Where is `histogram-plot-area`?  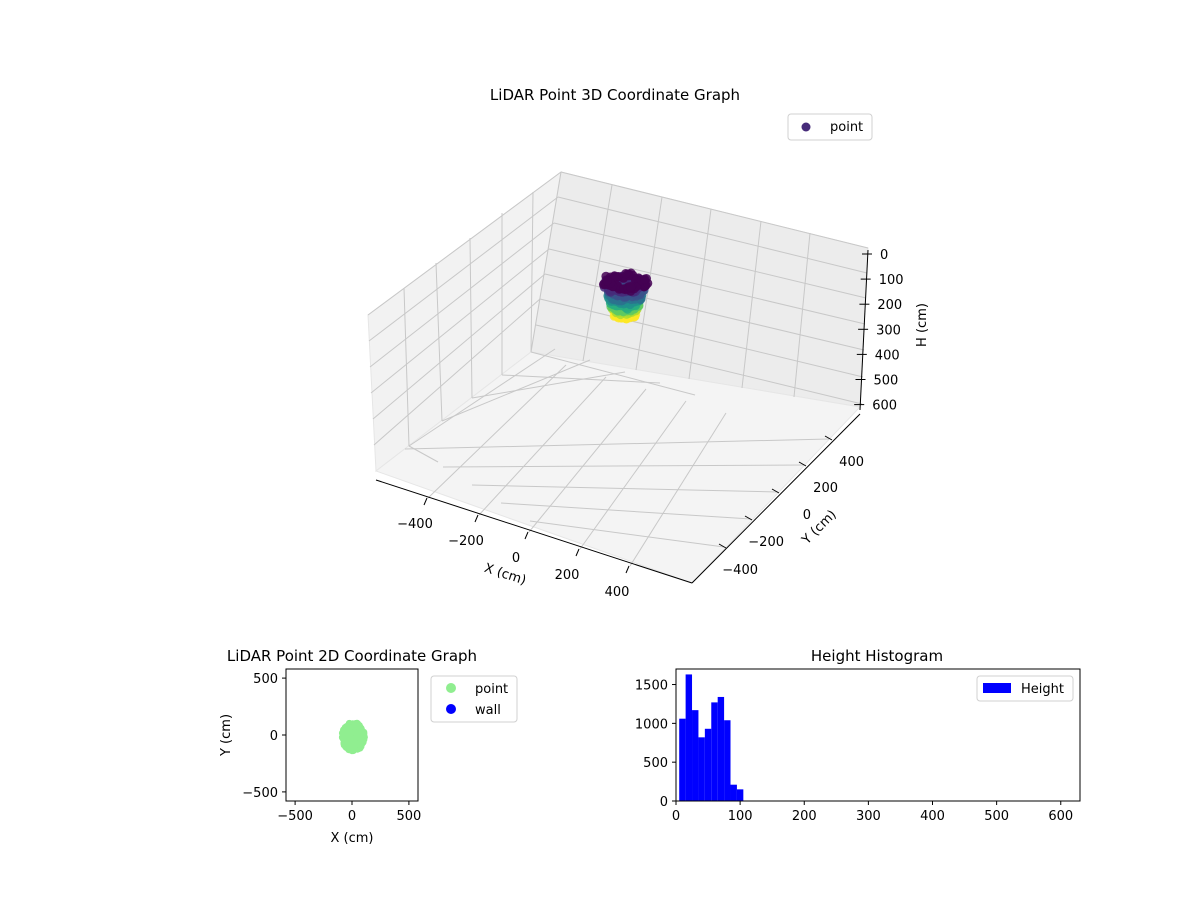 histogram-plot-area is located at coordinates (878, 735).